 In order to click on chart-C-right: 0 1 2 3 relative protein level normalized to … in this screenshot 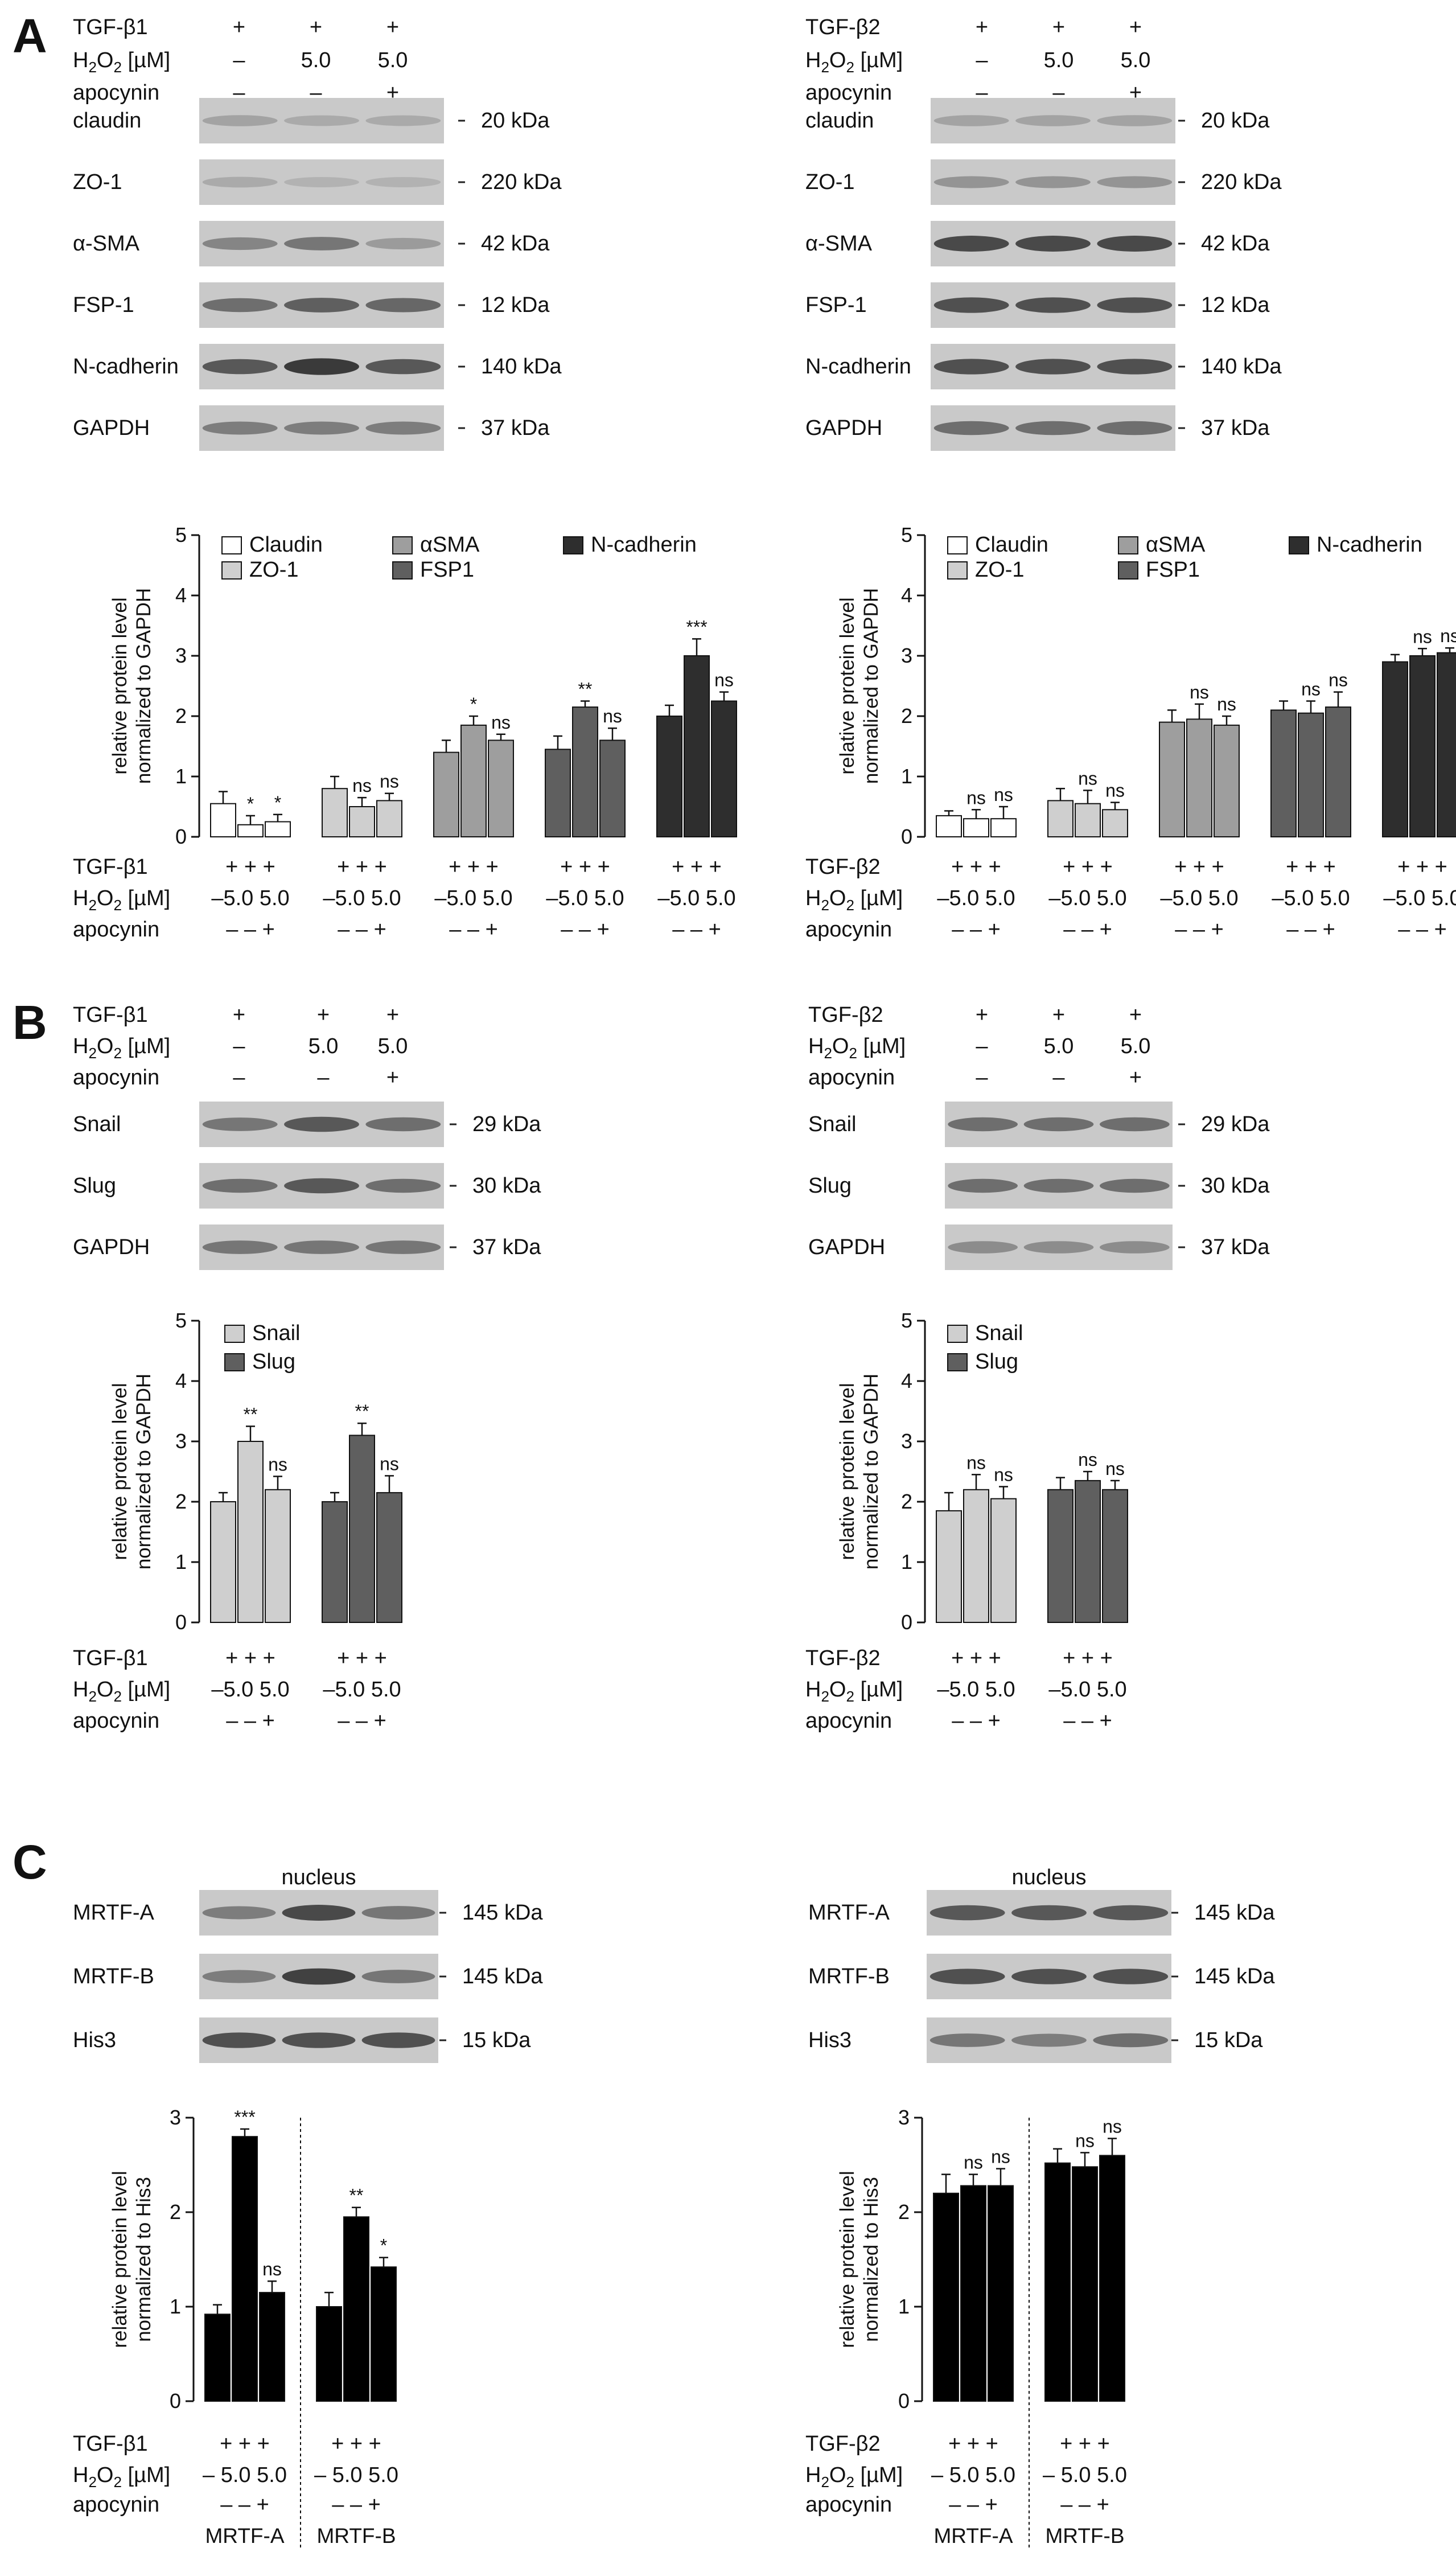, I will do `click(966, 2327)`.